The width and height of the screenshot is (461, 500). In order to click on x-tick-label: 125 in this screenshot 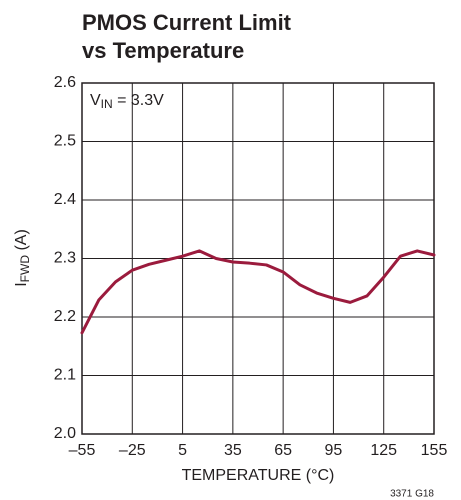, I will do `click(383, 450)`.